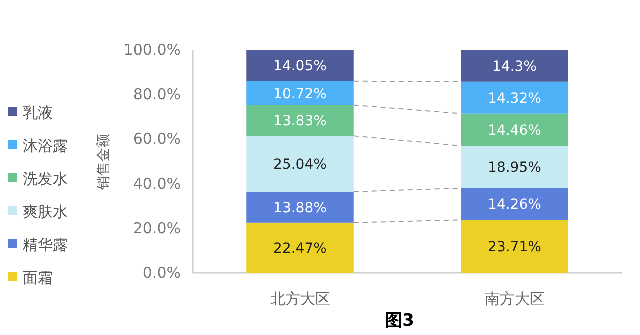 The width and height of the screenshot is (640, 335). What do you see at coordinates (157, 139) in the screenshot?
I see `y-tick-label: 60.0%` at bounding box center [157, 139].